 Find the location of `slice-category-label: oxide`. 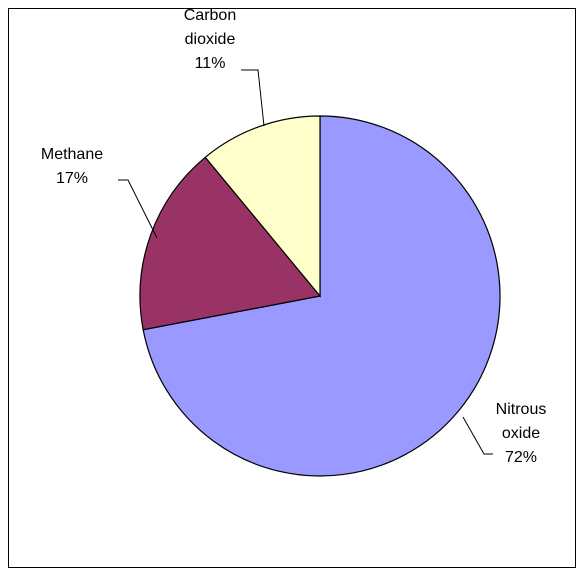

slice-category-label: oxide is located at coordinates (521, 433).